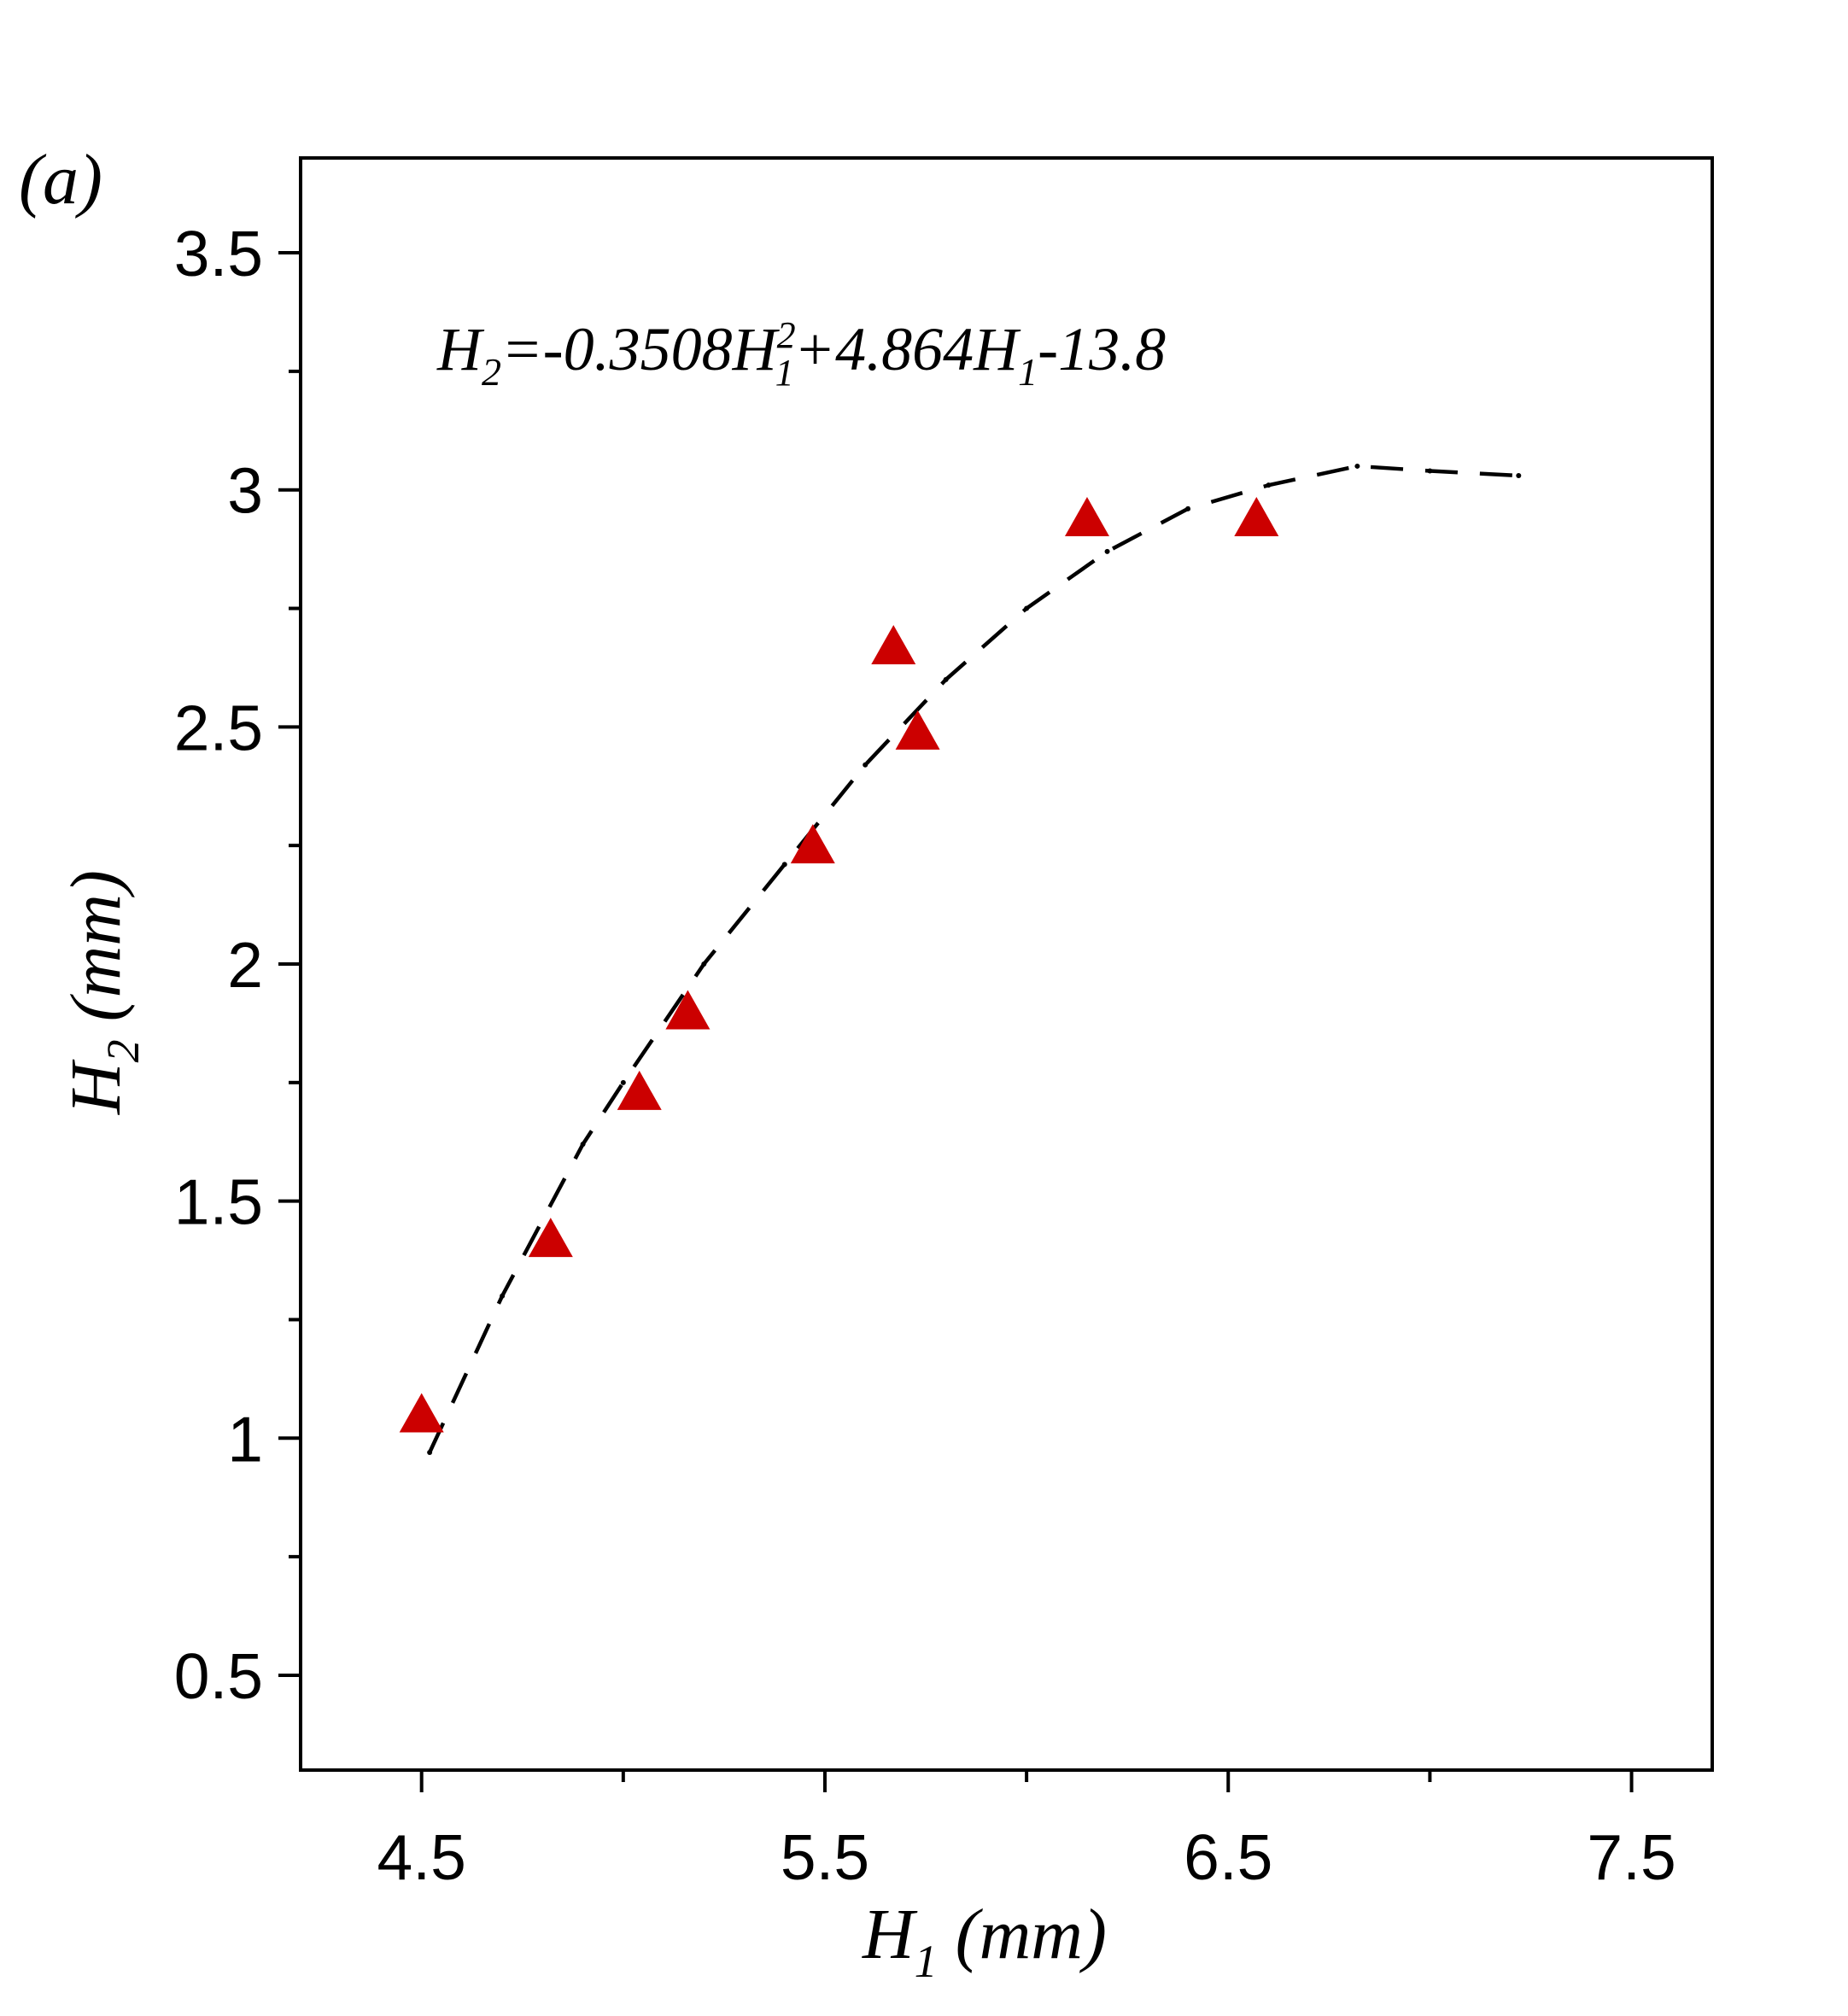 Image resolution: width=1848 pixels, height=2016 pixels. I want to click on x-axis: 4.5 5.5 6.5 7.5, so click(1026, 1831).